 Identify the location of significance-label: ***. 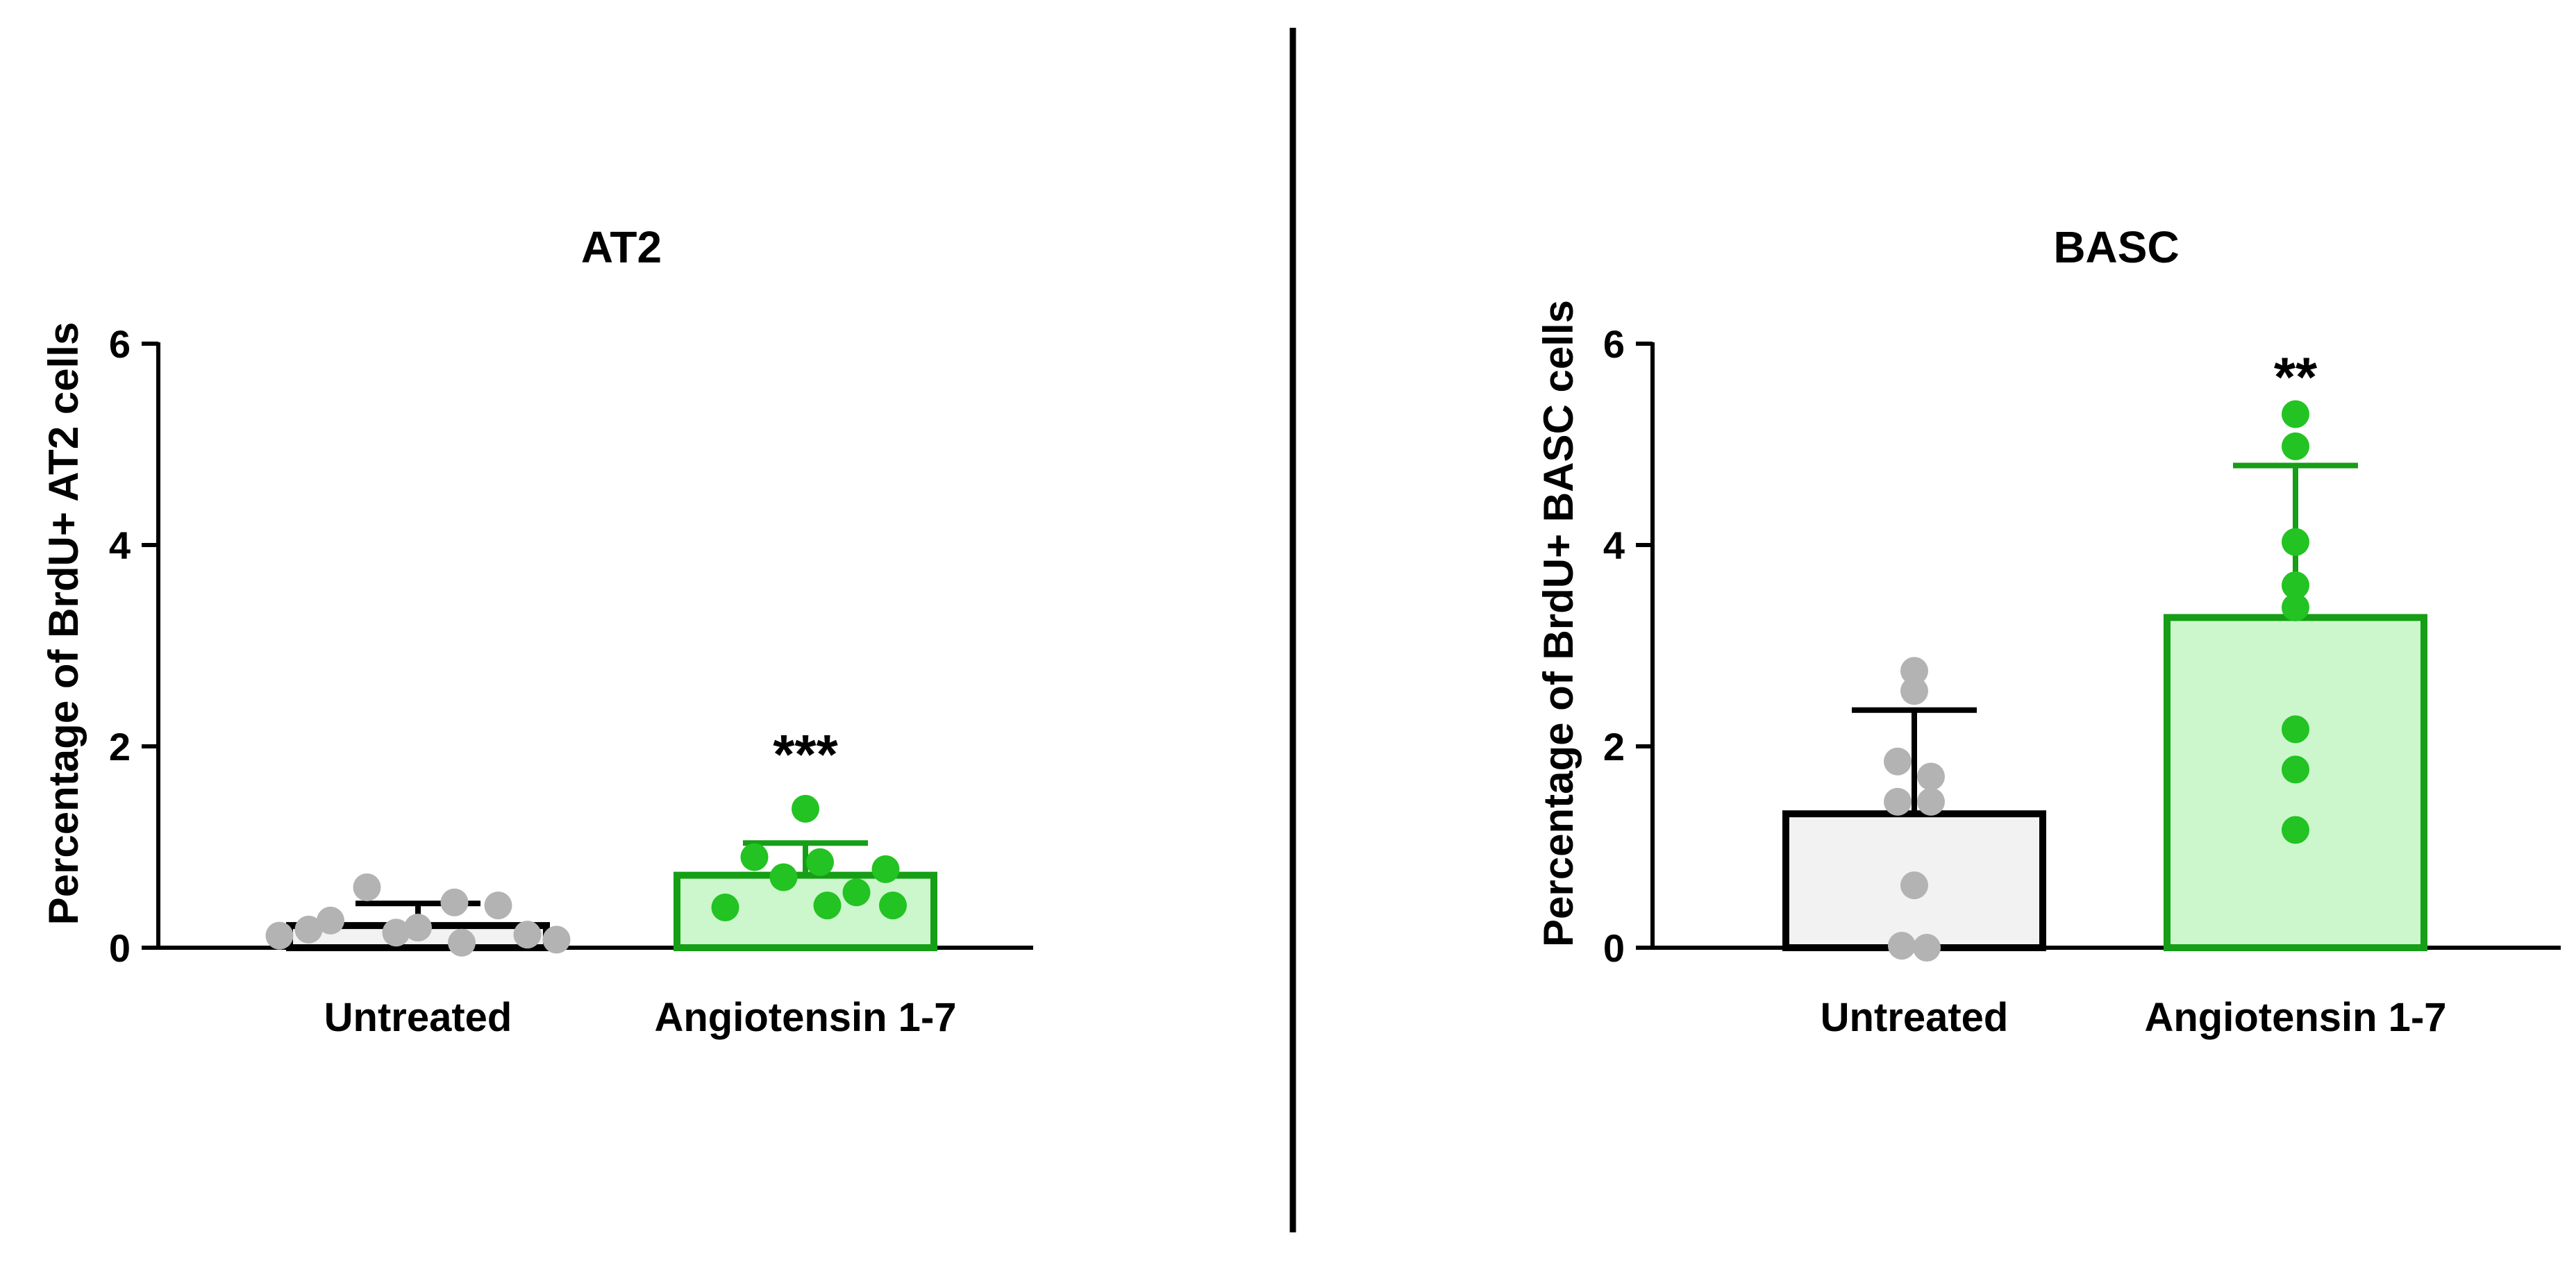
(805, 754).